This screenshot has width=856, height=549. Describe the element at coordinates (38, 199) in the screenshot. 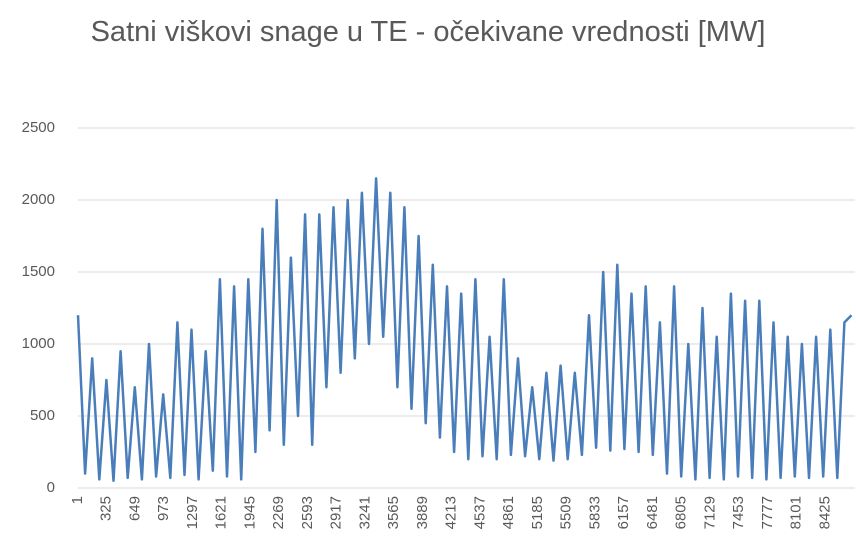

I see `y-tick-label: 2000` at that location.